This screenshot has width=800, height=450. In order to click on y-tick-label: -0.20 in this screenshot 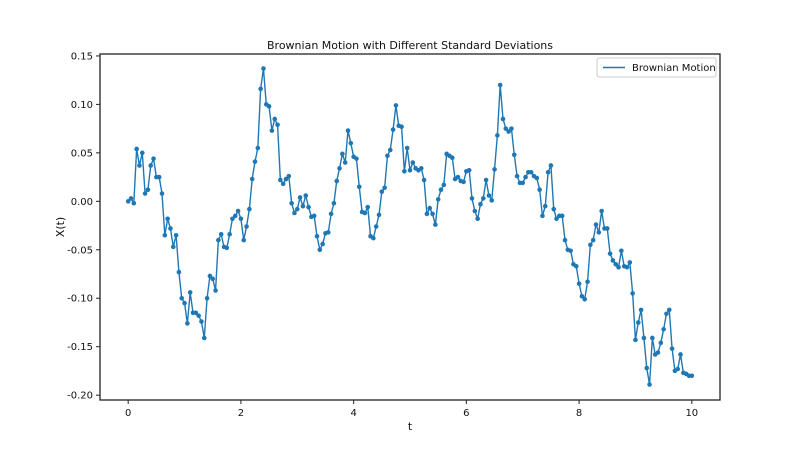, I will do `click(80, 396)`.